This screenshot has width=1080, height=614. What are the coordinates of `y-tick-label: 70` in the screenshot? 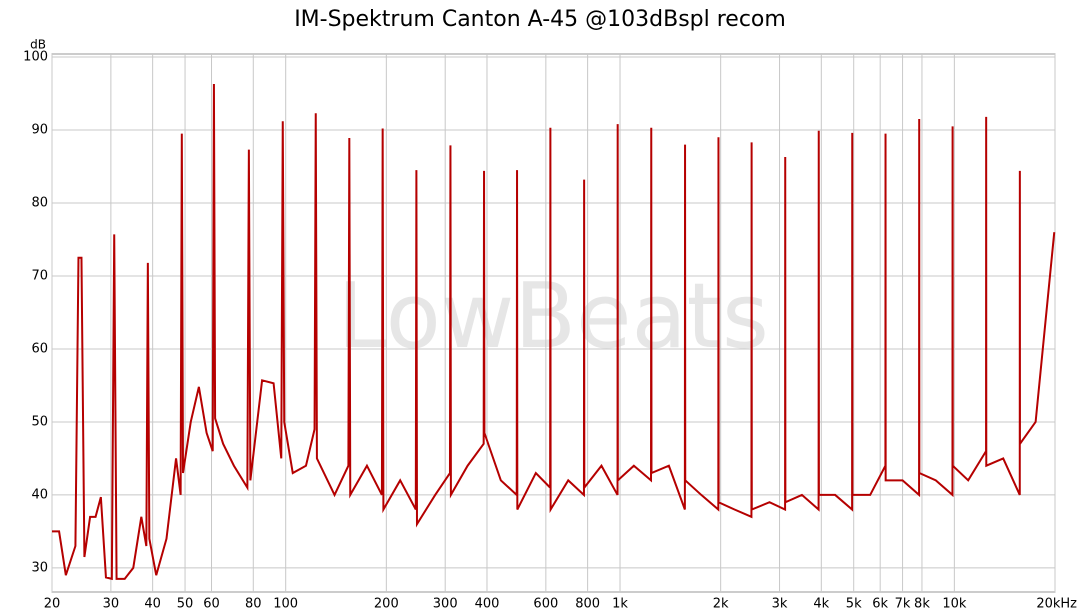 It's located at (39, 275).